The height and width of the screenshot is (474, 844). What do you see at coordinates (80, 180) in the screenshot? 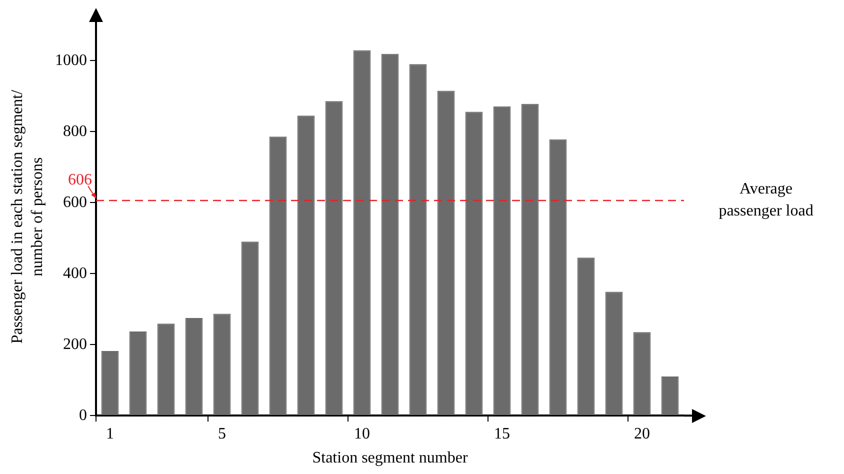
I see `text: 606` at bounding box center [80, 180].